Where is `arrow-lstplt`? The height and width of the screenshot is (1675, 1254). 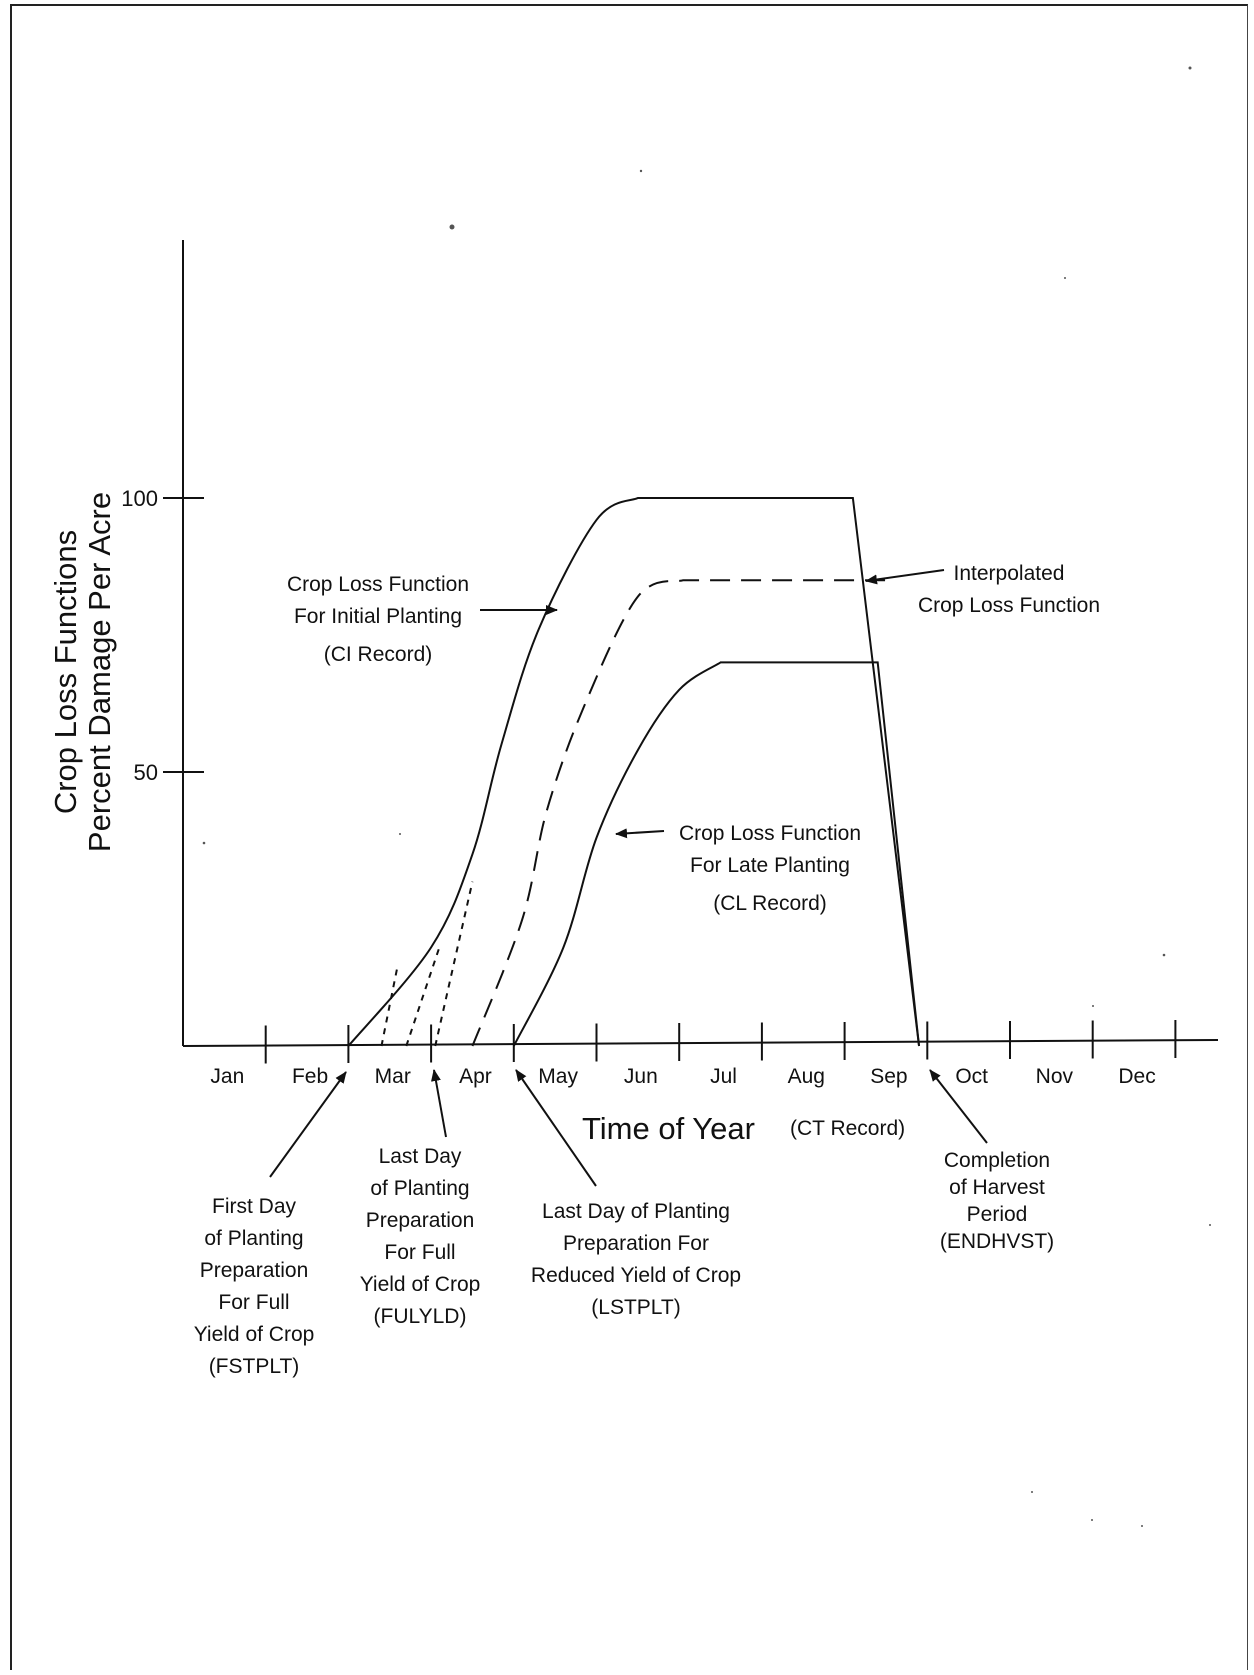 arrow-lstplt is located at coordinates (556, 1128).